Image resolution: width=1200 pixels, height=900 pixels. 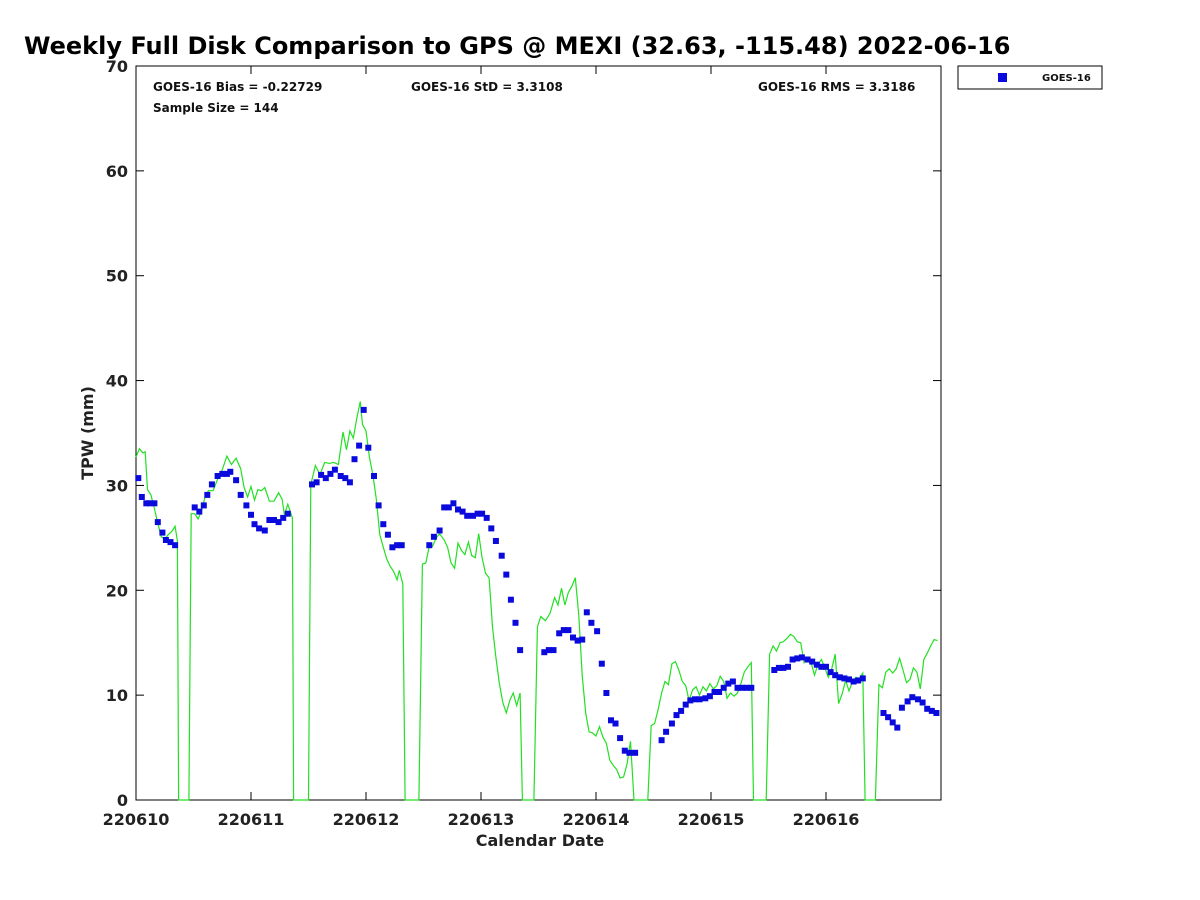 What do you see at coordinates (117, 171) in the screenshot?
I see `y-tick-label: 60` at bounding box center [117, 171].